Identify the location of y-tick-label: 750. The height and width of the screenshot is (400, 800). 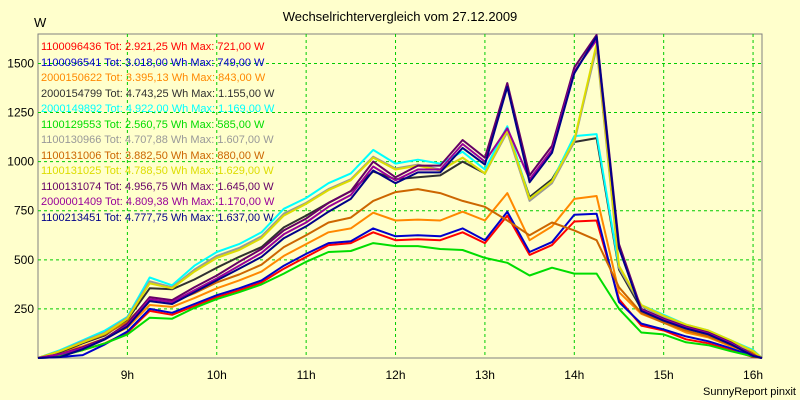
(24, 211).